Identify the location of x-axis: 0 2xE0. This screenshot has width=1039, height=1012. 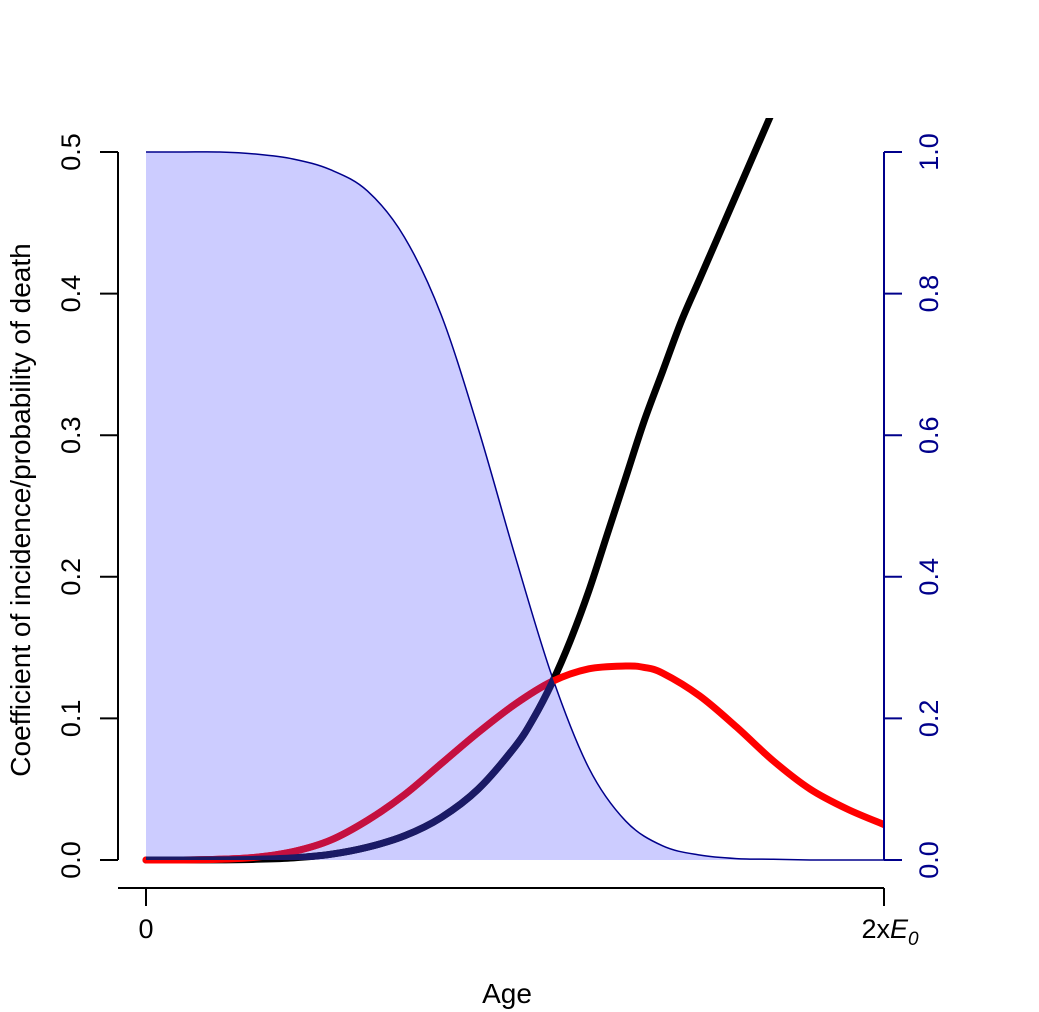
(518, 918).